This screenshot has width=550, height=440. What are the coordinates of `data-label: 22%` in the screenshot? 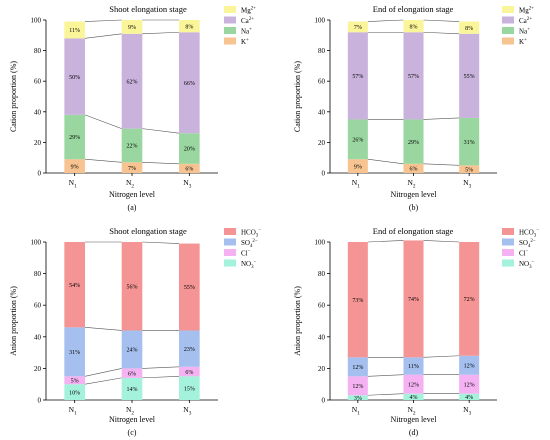 It's located at (132, 147).